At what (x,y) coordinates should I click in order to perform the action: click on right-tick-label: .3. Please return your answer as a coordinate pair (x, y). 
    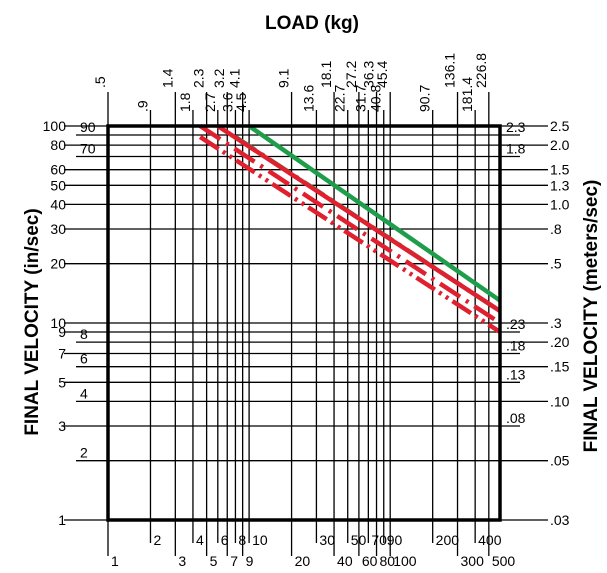
    Looking at the image, I should click on (556, 323).